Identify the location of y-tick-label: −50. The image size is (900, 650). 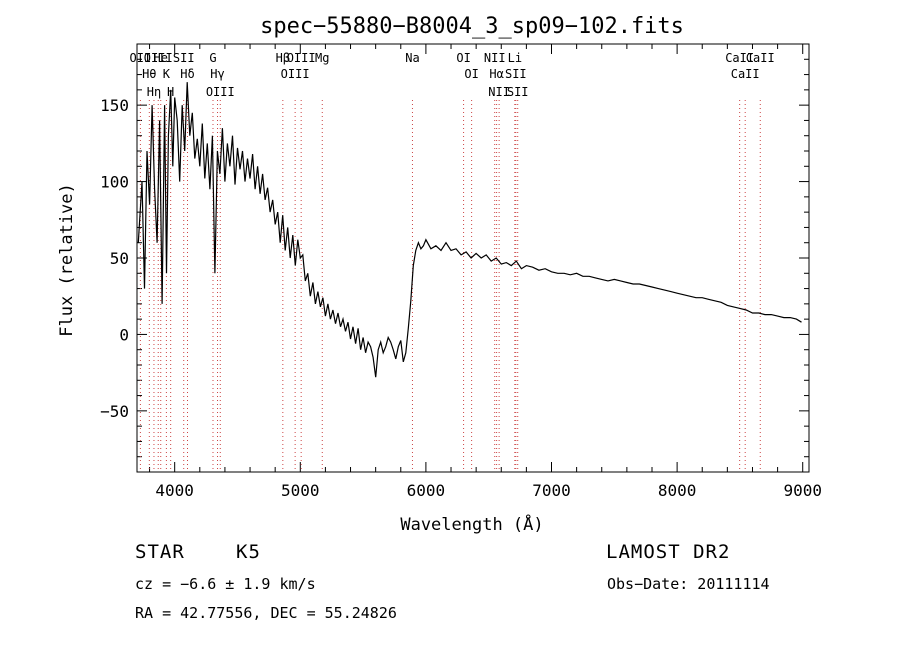
(114, 411).